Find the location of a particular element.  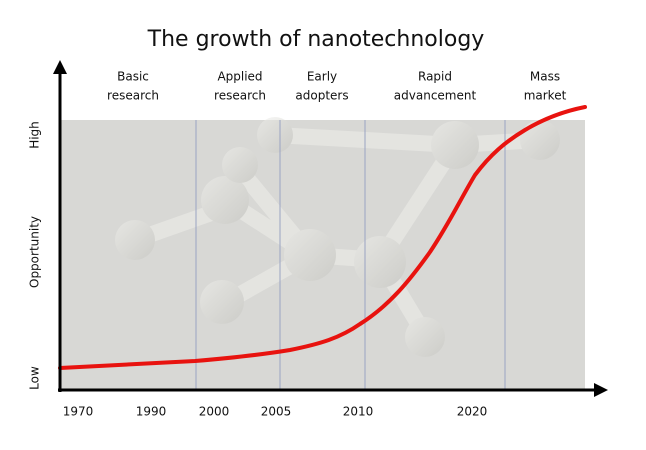

phase-label: advancement is located at coordinates (435, 96).